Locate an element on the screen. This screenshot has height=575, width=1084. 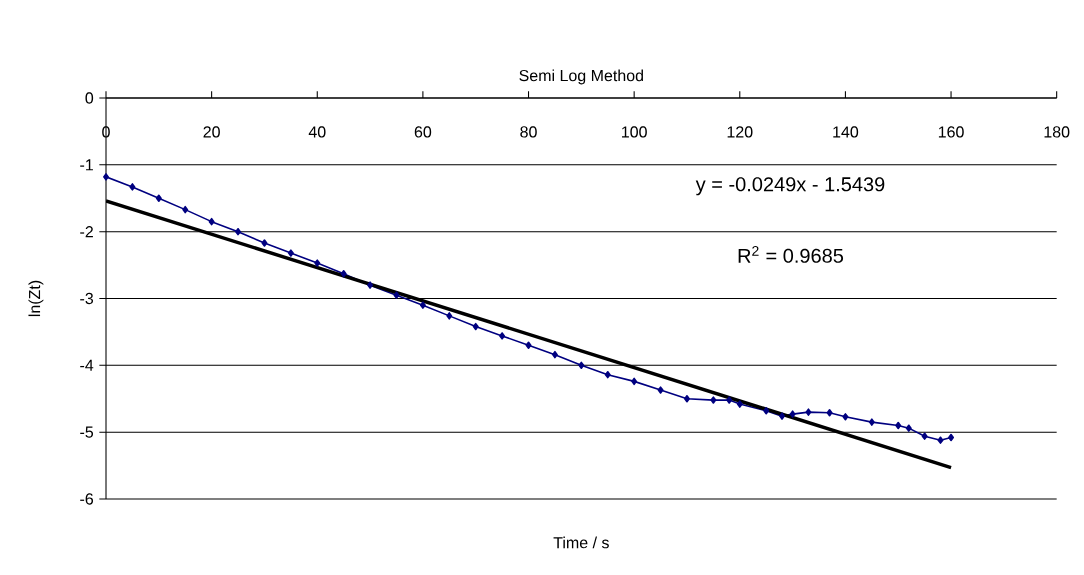
y-tick-label: -1 is located at coordinates (86, 165).